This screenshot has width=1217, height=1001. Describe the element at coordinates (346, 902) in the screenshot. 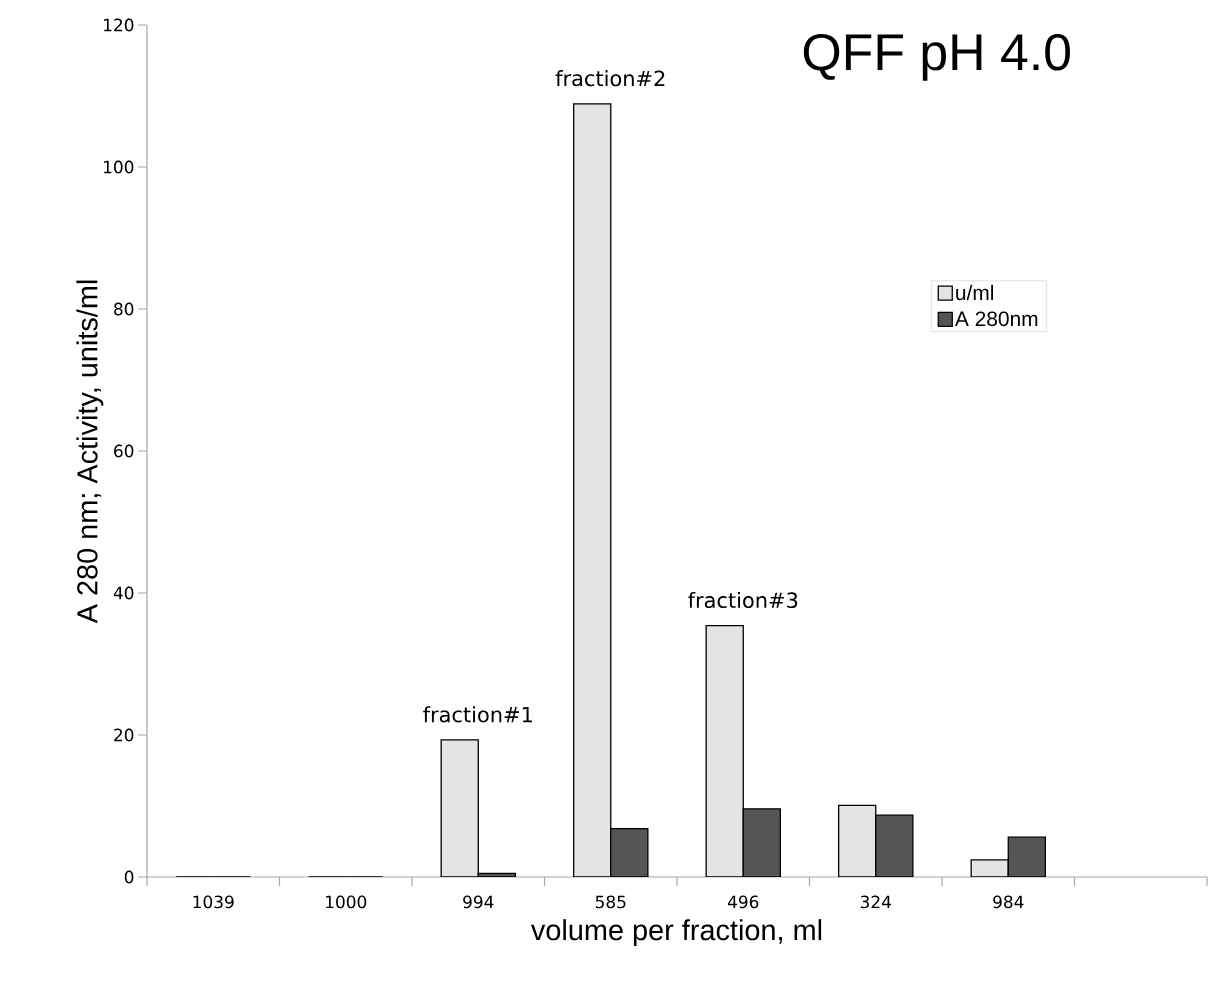

I see `x-tick-label: 1000` at that location.